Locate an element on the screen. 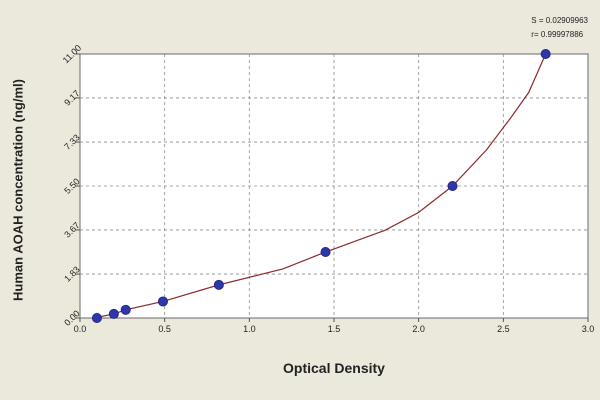  fit-stat-r: r= 0.99997886 is located at coordinates (557, 34).